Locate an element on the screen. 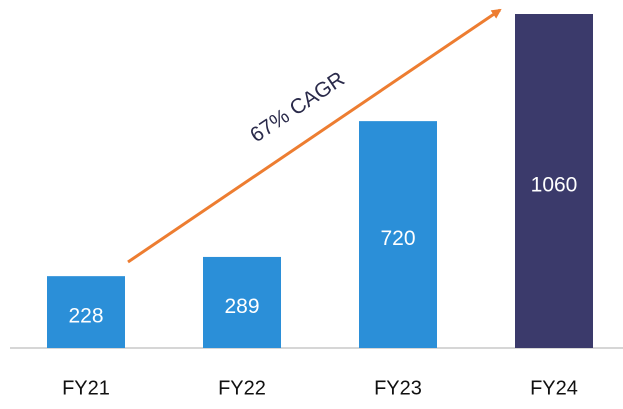 This screenshot has width=623, height=409. value-label: 289 is located at coordinates (241, 306).